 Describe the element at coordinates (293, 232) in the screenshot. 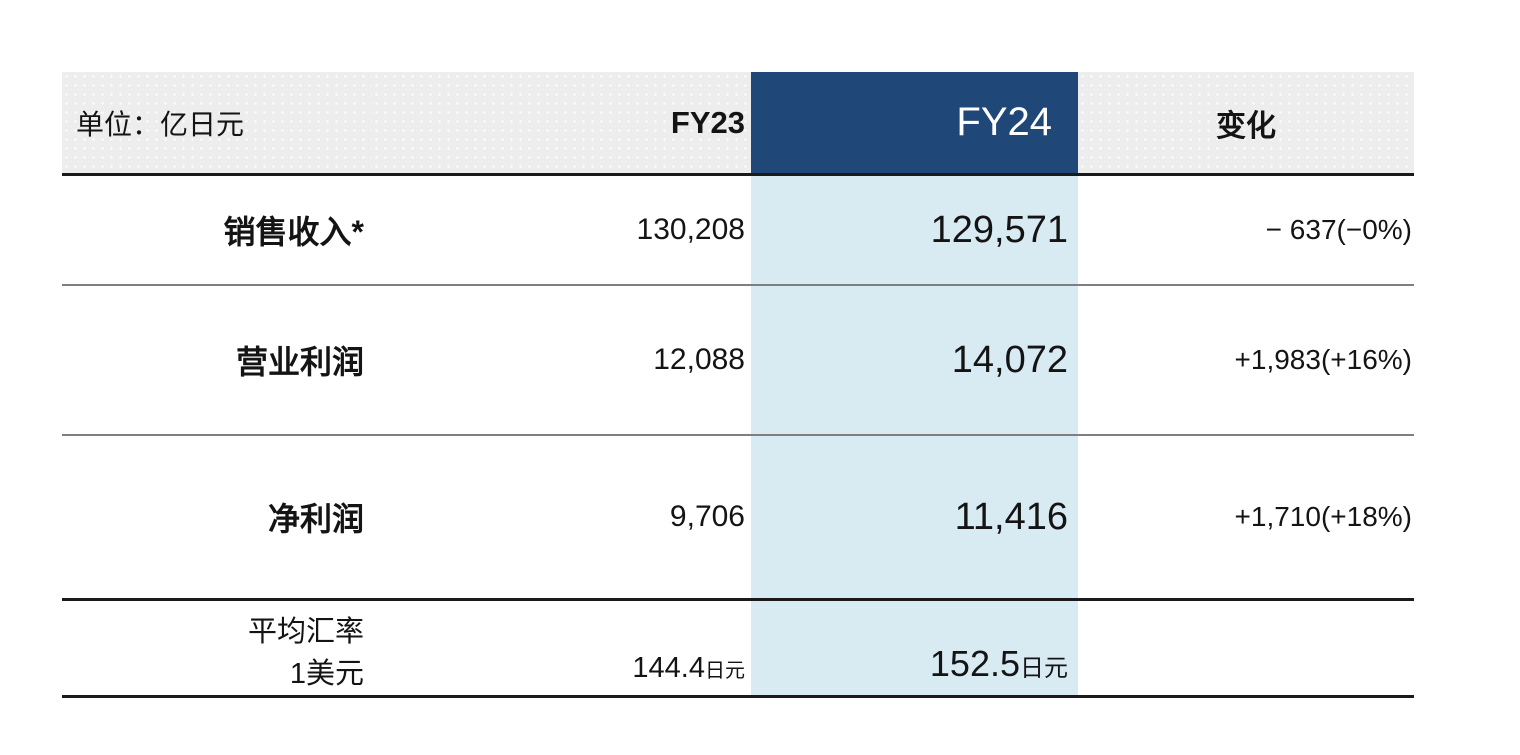

I see `row-label-sales-revenue: 销售收入*` at that location.